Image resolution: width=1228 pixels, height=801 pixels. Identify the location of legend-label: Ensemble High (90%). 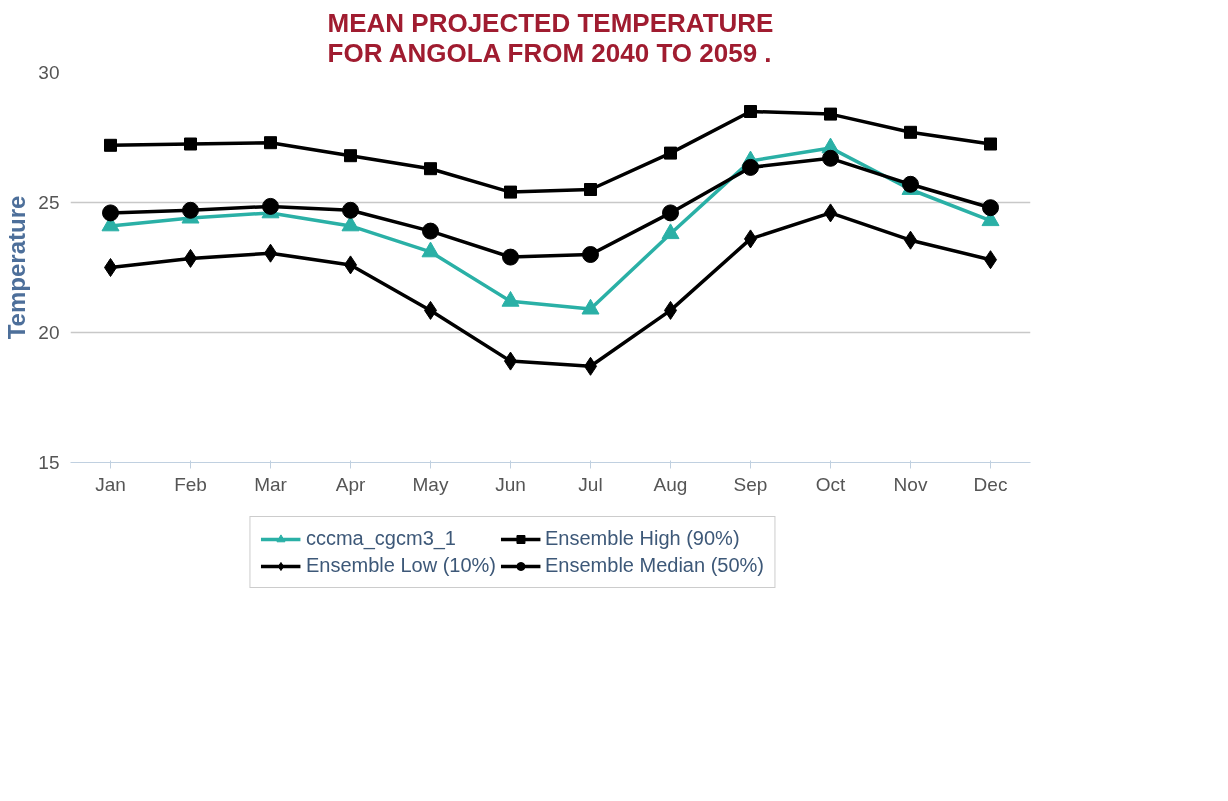
(642, 538).